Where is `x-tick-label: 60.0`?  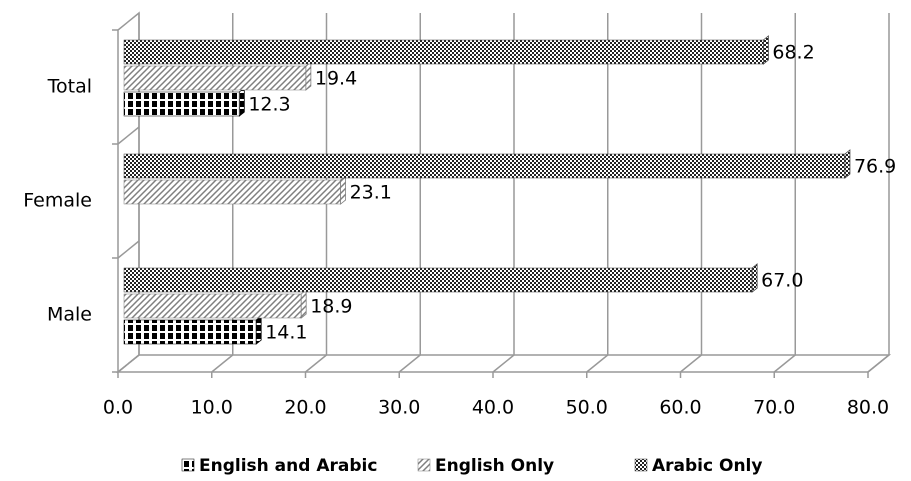 x-tick-label: 60.0 is located at coordinates (680, 408).